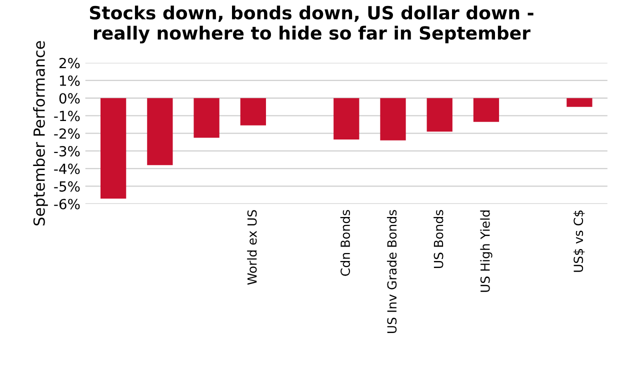 Image resolution: width=623 pixels, height=372 pixels. I want to click on y-tick-label: -5%, so click(67, 186).